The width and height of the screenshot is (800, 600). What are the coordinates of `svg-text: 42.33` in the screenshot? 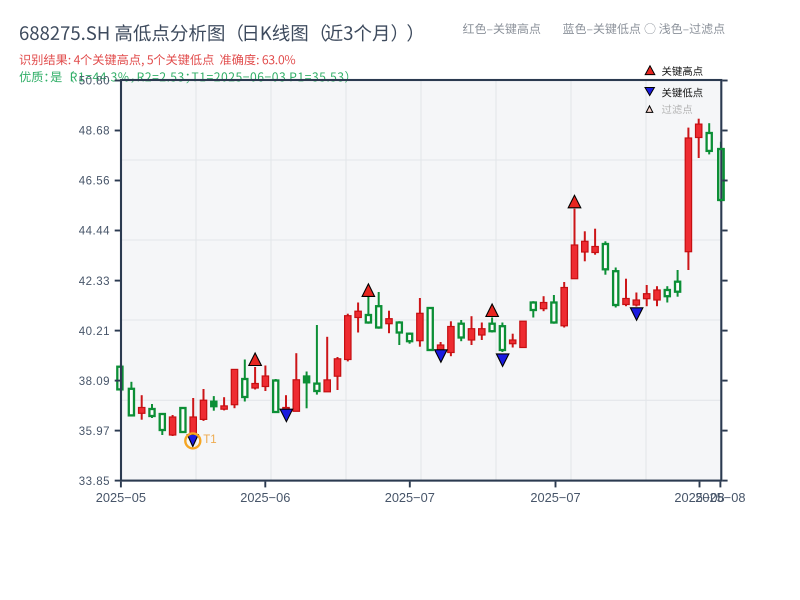 It's located at (94, 282).